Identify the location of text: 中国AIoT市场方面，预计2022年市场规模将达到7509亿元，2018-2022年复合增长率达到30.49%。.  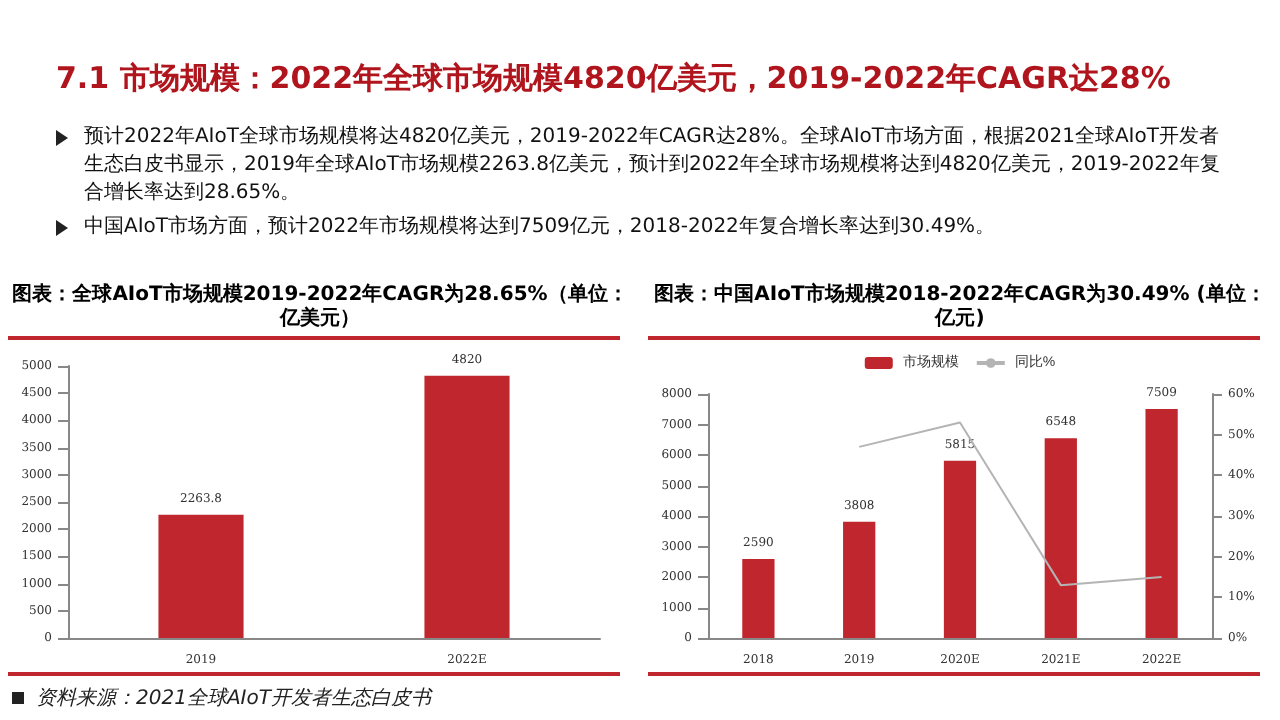
(541, 228).